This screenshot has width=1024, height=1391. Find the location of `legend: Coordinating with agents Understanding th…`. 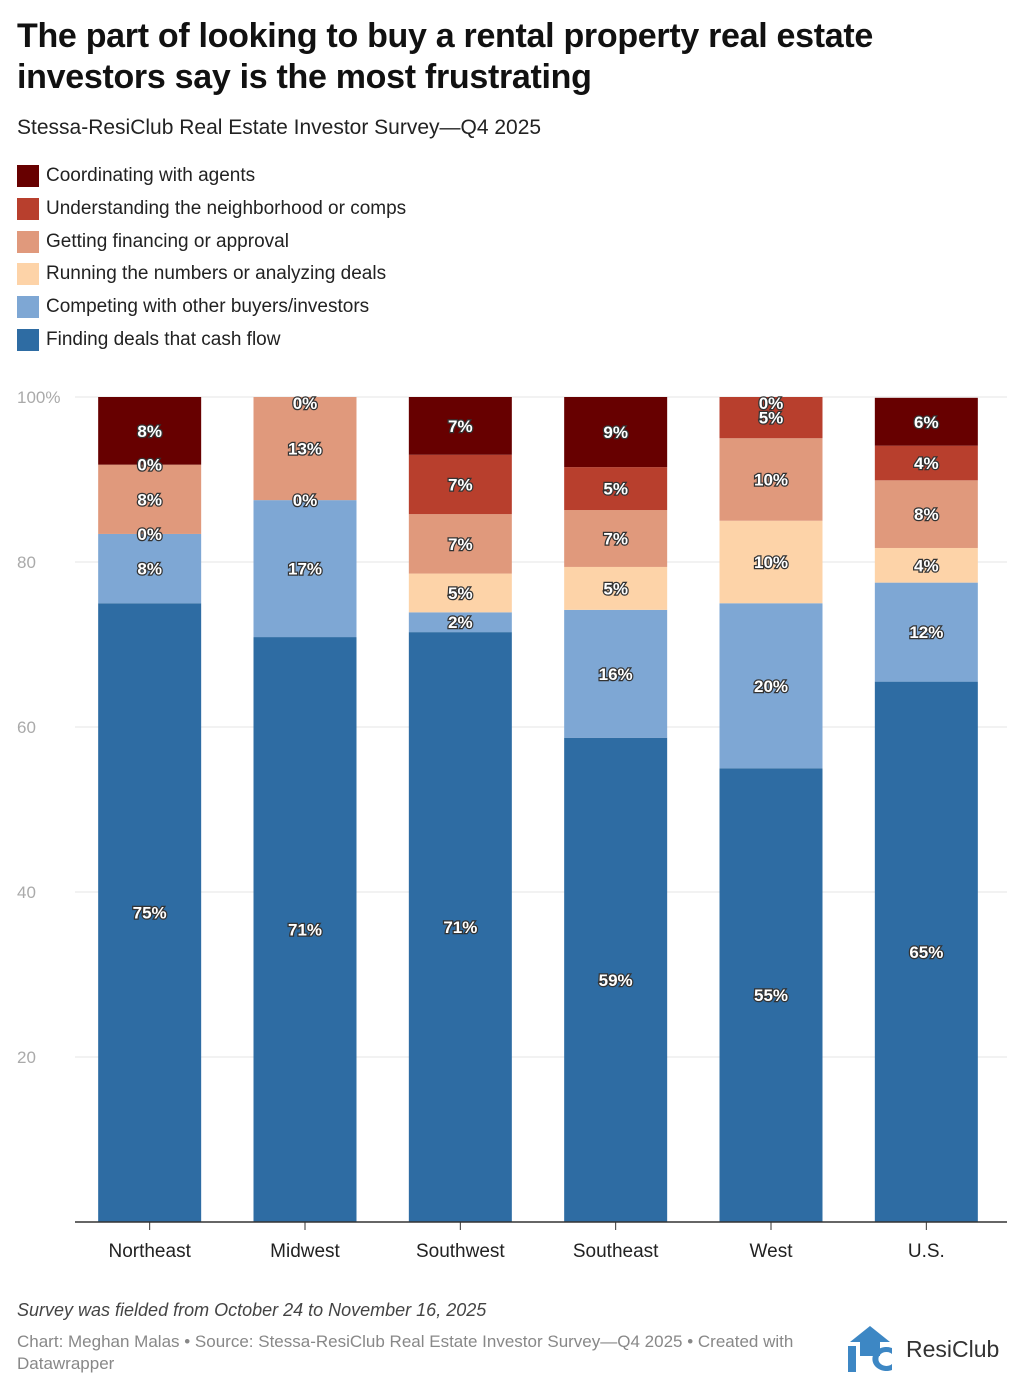

legend: Coordinating with agents Understanding th… is located at coordinates (211, 258).